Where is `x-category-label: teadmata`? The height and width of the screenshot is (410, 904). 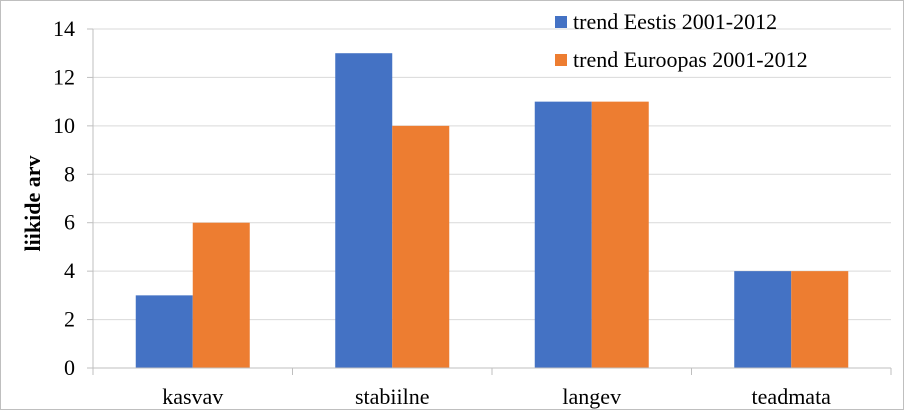 x-category-label: teadmata is located at coordinates (792, 396).